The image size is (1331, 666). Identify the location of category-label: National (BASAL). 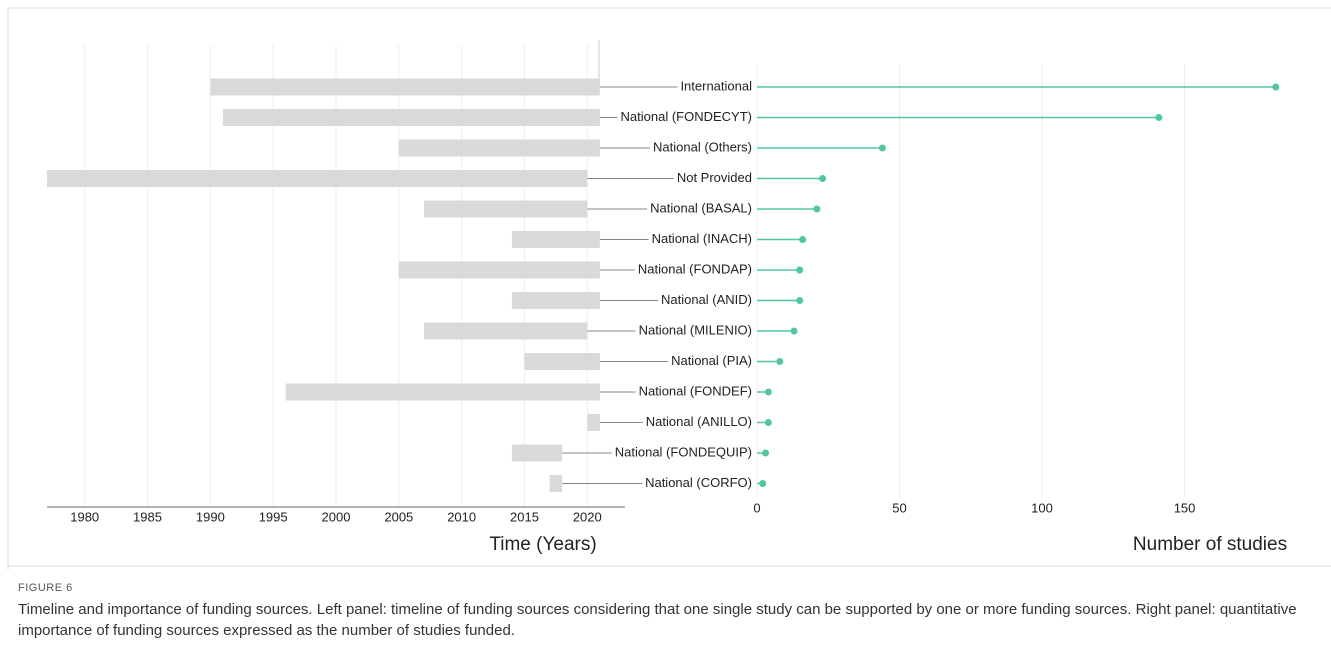
(701, 207).